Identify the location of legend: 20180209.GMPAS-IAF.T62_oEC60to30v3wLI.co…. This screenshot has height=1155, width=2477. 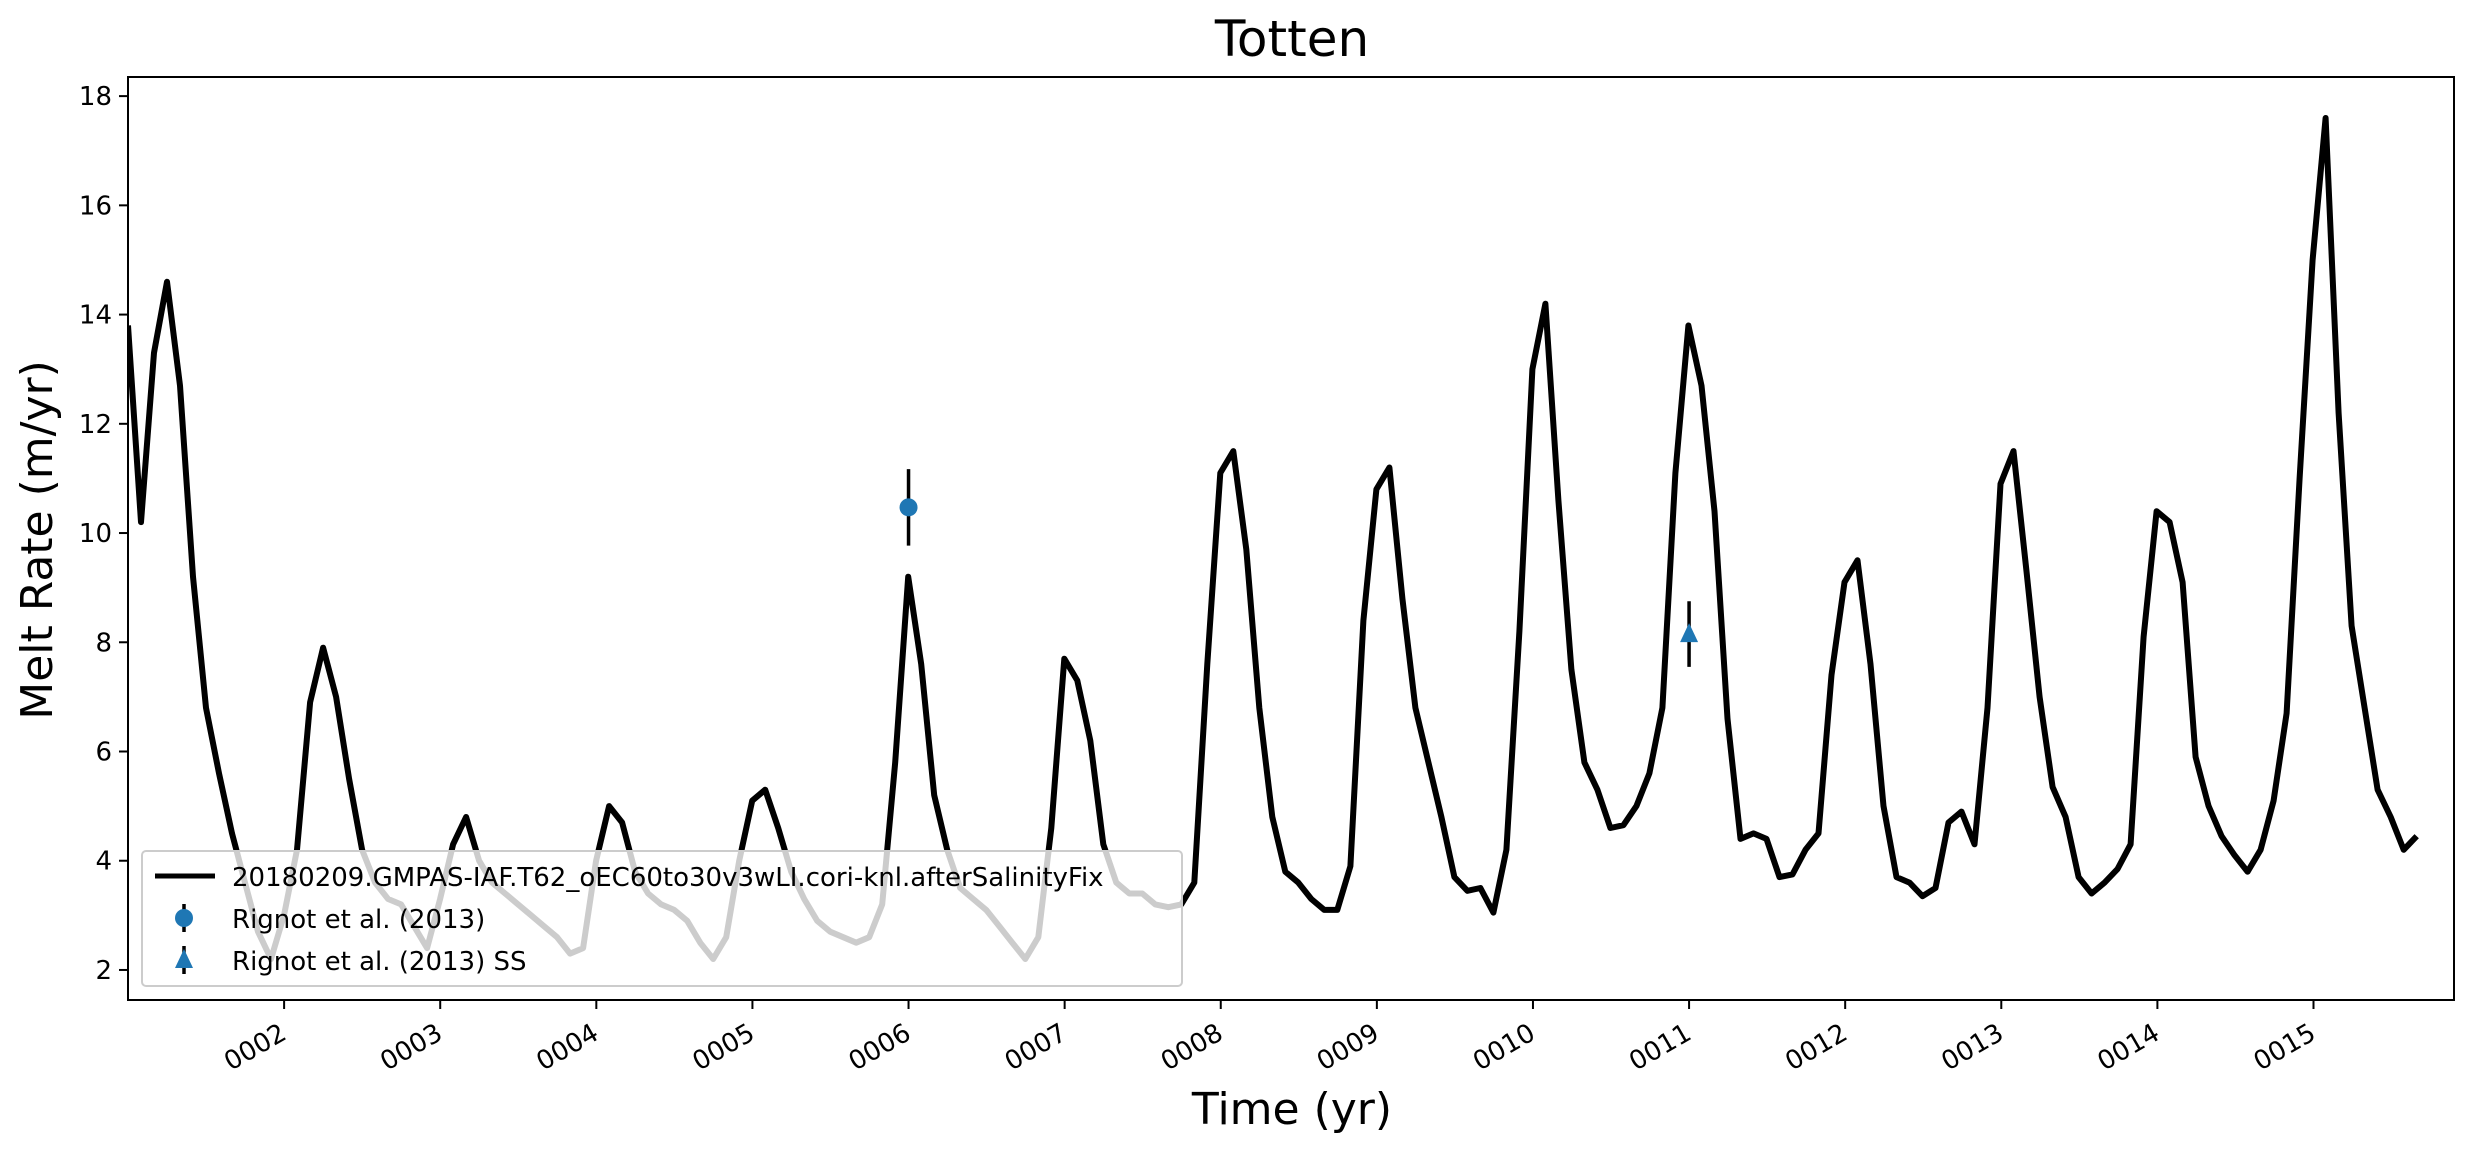
(662, 918).